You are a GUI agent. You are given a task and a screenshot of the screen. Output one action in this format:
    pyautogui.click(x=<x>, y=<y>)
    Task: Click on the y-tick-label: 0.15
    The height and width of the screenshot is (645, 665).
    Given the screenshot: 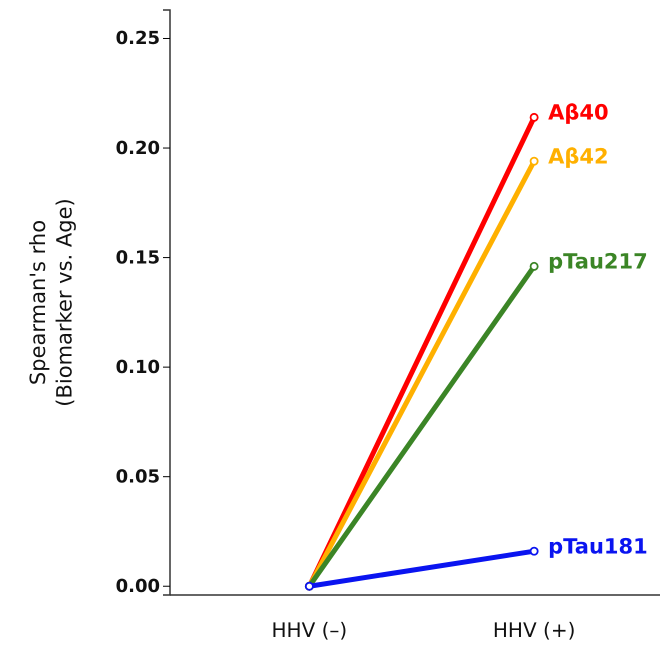 What is the action you would take?
    pyautogui.click(x=138, y=257)
    